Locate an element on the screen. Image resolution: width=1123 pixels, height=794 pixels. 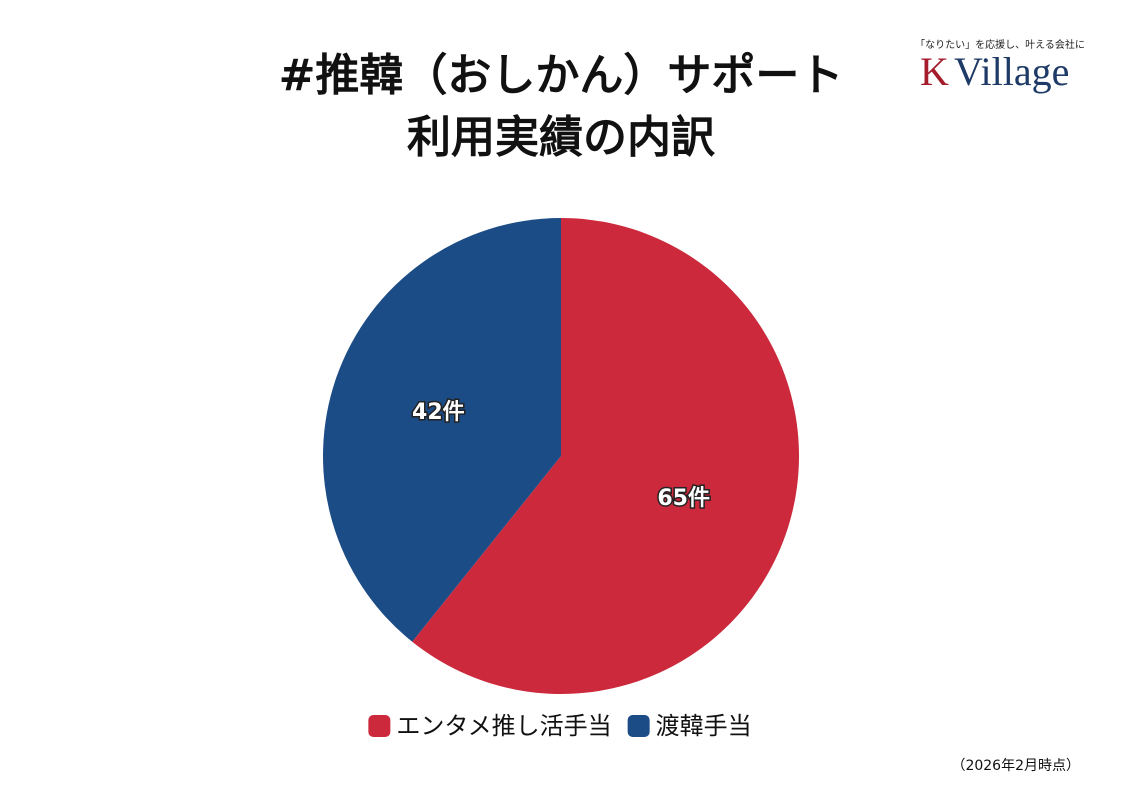
logo-tagline: 「なりたい」を応援し、叶える会社に is located at coordinates (1000, 44).